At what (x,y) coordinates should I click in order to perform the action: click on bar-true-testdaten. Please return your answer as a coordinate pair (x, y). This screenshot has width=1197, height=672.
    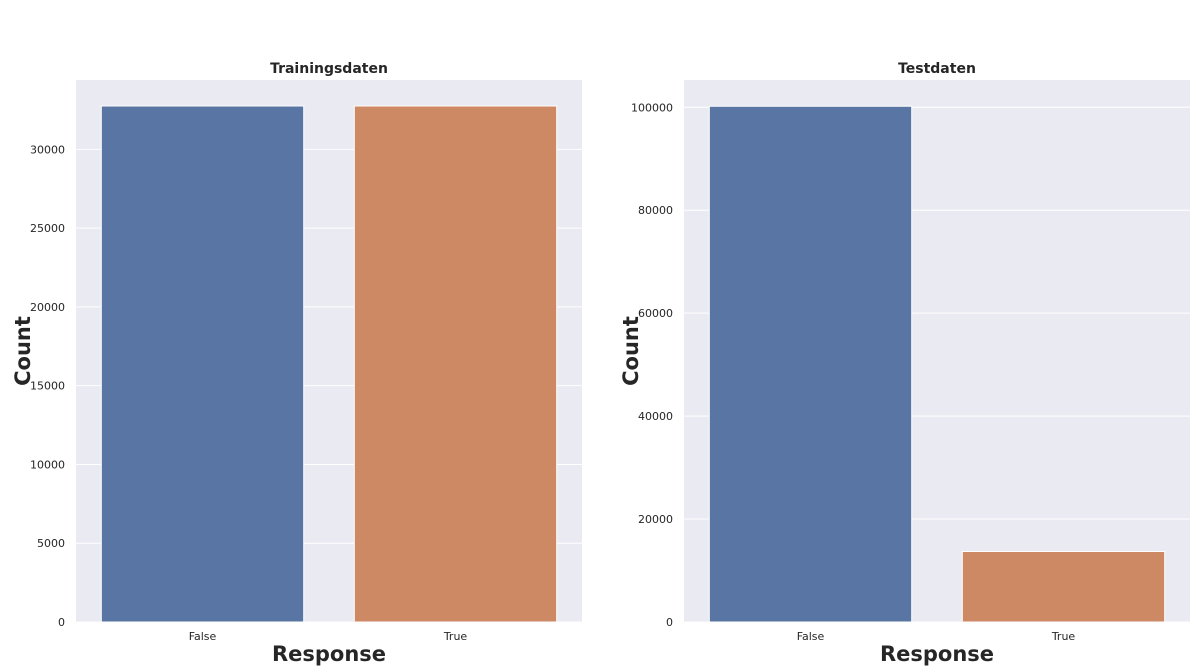
    Looking at the image, I should click on (1063, 586).